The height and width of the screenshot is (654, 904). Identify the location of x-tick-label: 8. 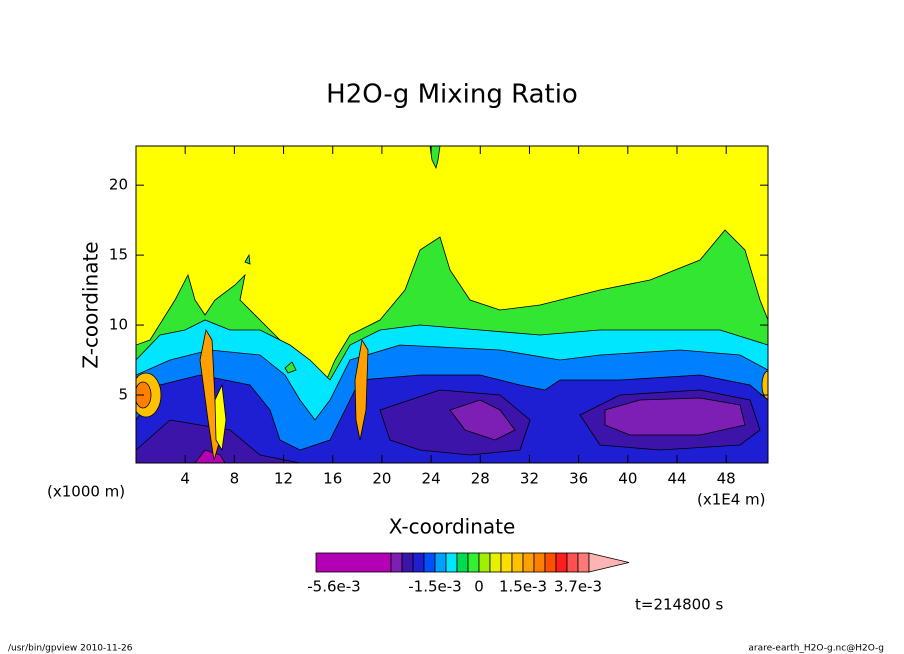
(235, 479).